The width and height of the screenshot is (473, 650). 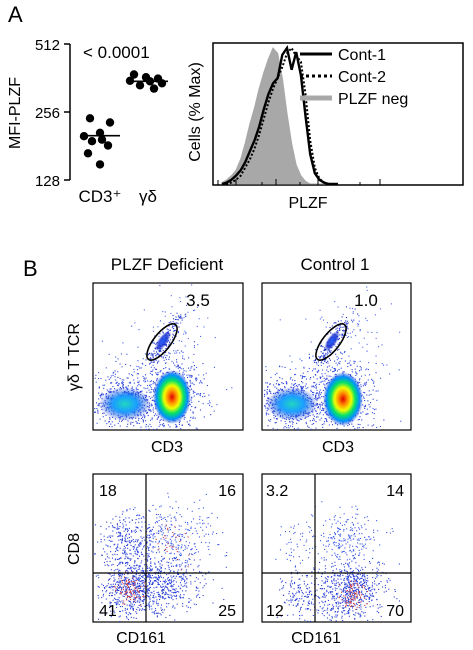 What do you see at coordinates (161, 557) in the screenshot?
I see `quadrant-dots-plzf-deficient` at bounding box center [161, 557].